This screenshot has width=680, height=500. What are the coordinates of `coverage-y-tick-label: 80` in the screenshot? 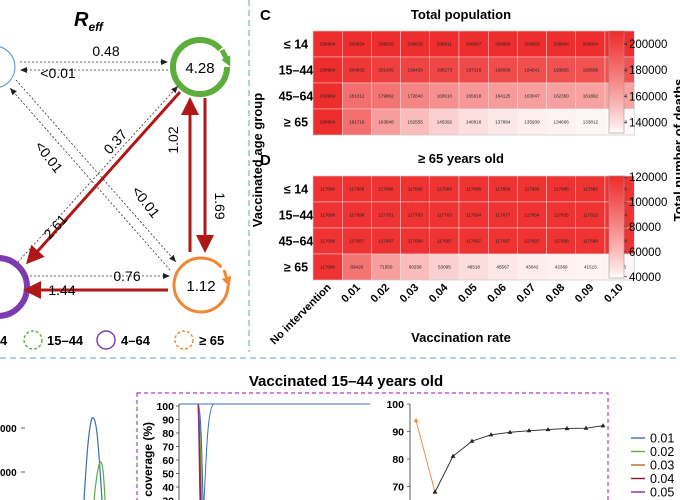 It's located at (168, 434).